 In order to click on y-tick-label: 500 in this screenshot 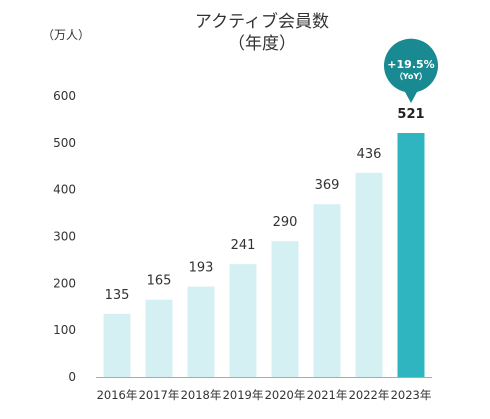, I will do `click(64, 143)`.